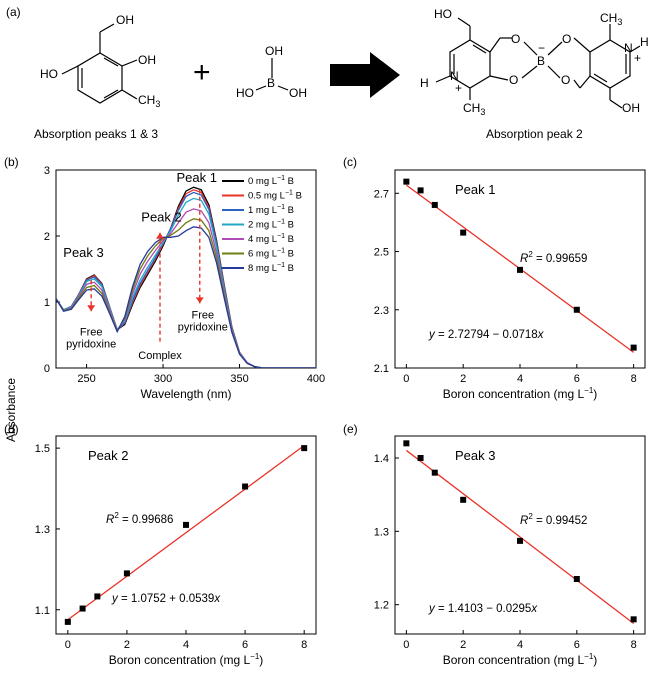 The image size is (660, 682). What do you see at coordinates (541, 48) in the screenshot?
I see `complex-minus: −` at bounding box center [541, 48].